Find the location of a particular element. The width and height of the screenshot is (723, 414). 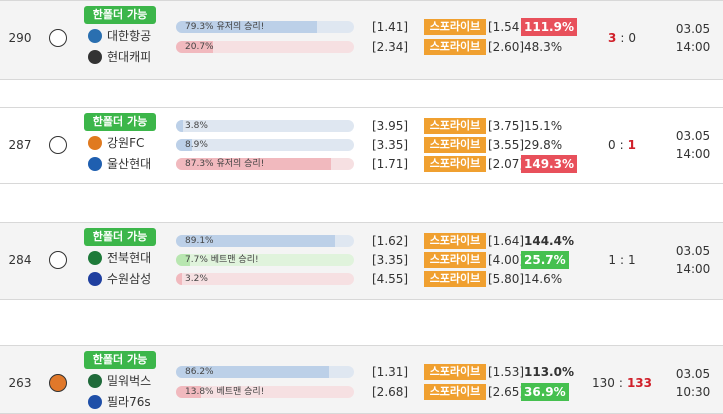

live-odds: [3.75] is located at coordinates (506, 126).